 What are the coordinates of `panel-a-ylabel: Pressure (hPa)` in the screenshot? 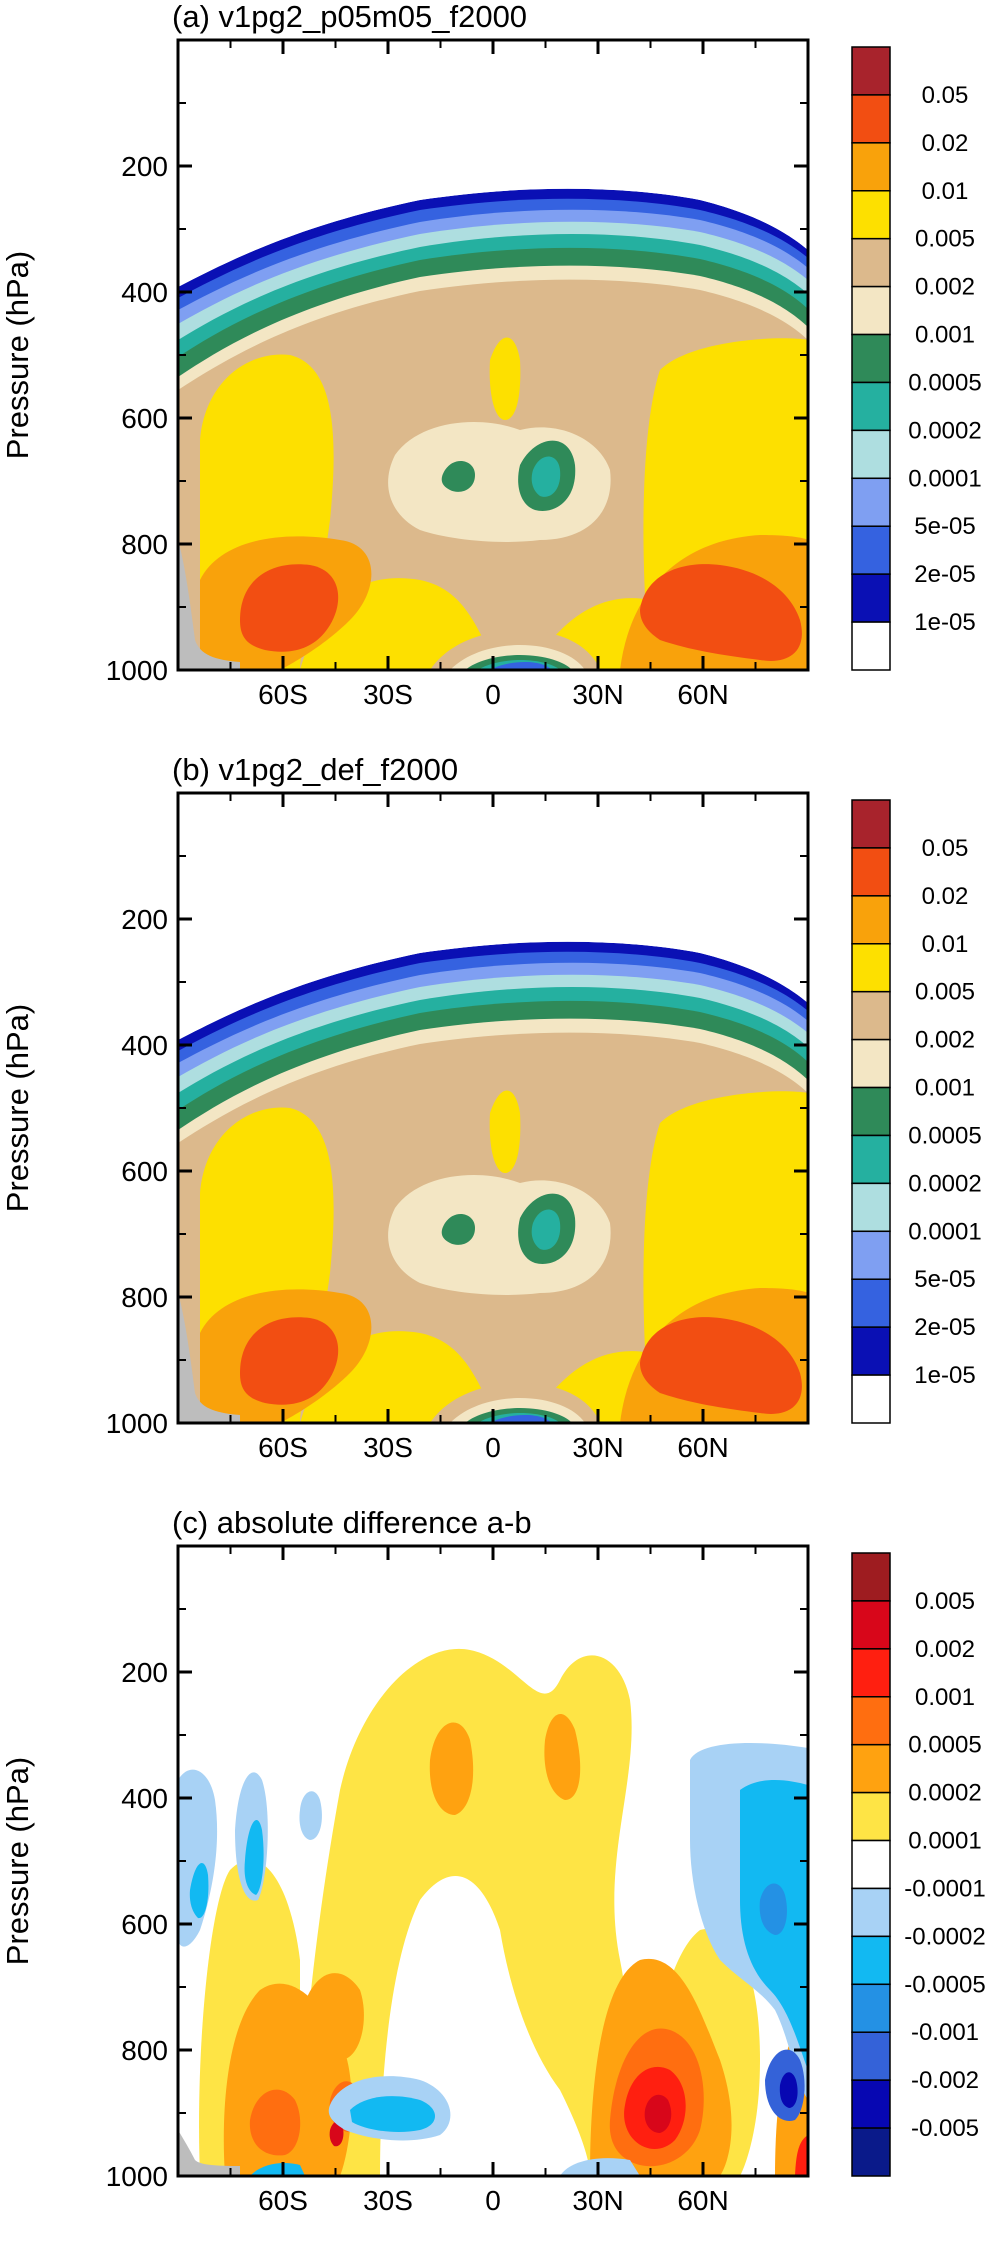 It's located at (17, 355).